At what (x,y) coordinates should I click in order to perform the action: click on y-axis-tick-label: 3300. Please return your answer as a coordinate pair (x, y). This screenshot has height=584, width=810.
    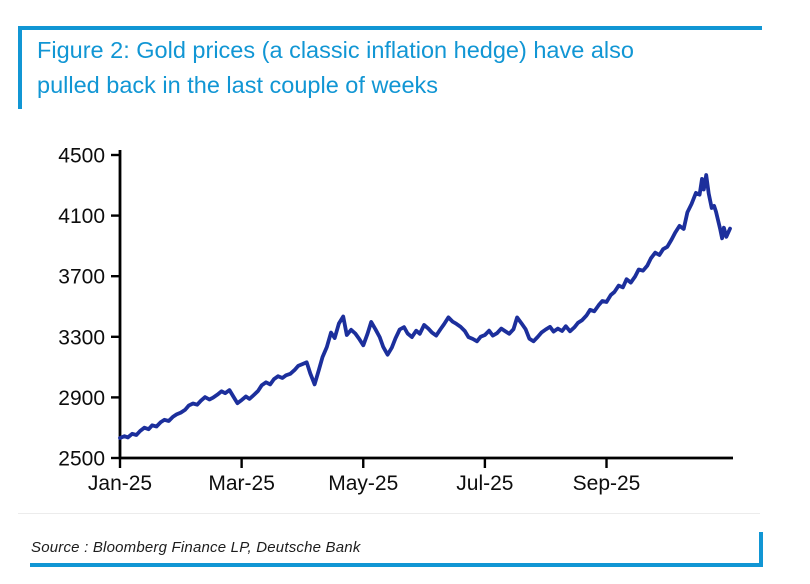
    Looking at the image, I should click on (81, 337).